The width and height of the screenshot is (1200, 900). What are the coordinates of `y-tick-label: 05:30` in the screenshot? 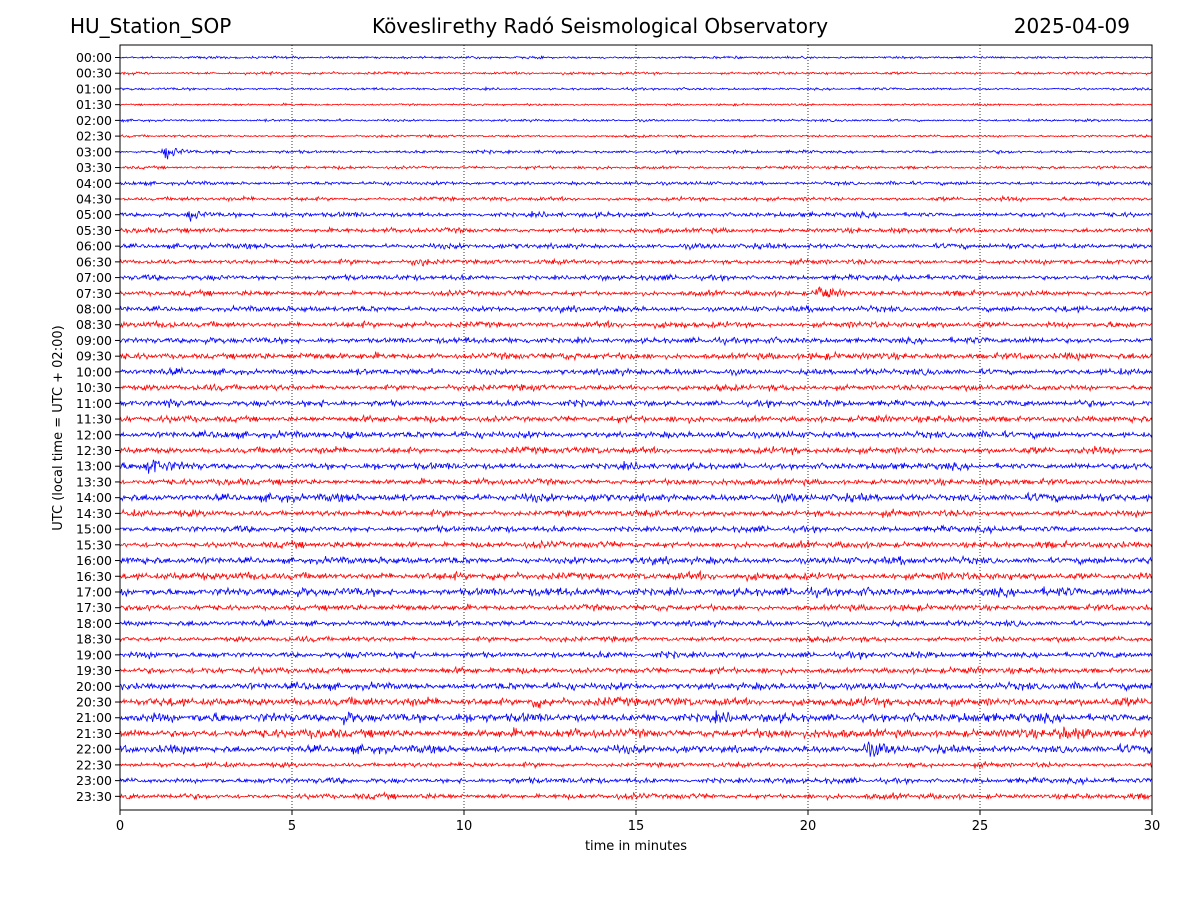 It's located at (94, 230).